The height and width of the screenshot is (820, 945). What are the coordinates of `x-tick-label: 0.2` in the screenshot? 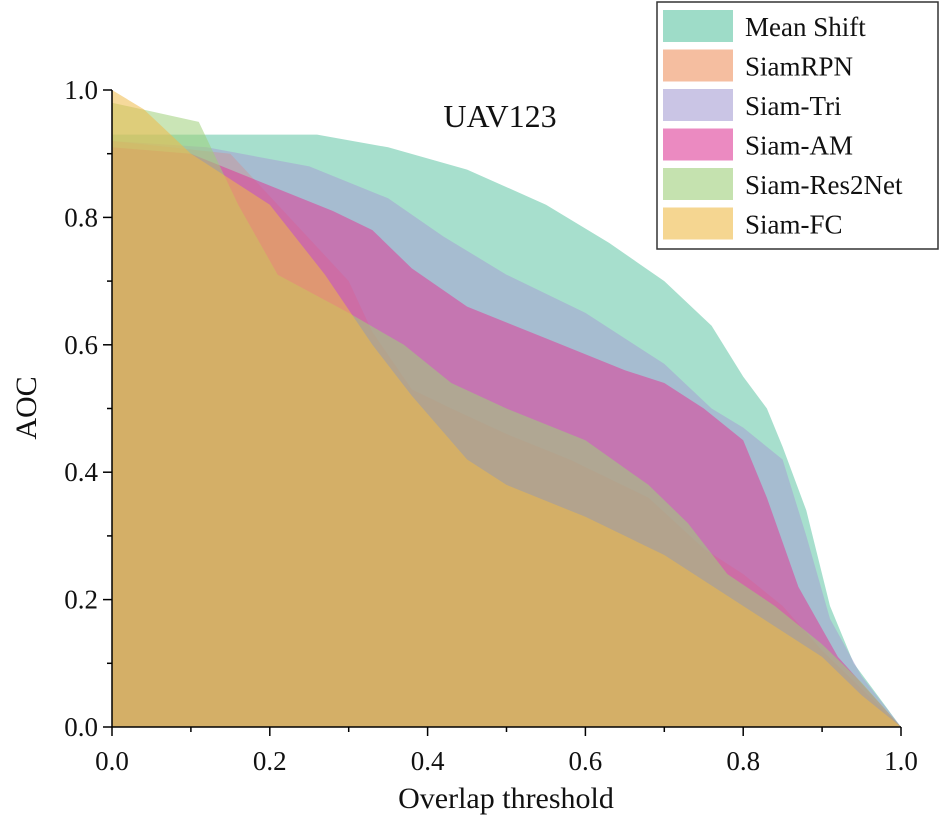 It's located at (270, 761).